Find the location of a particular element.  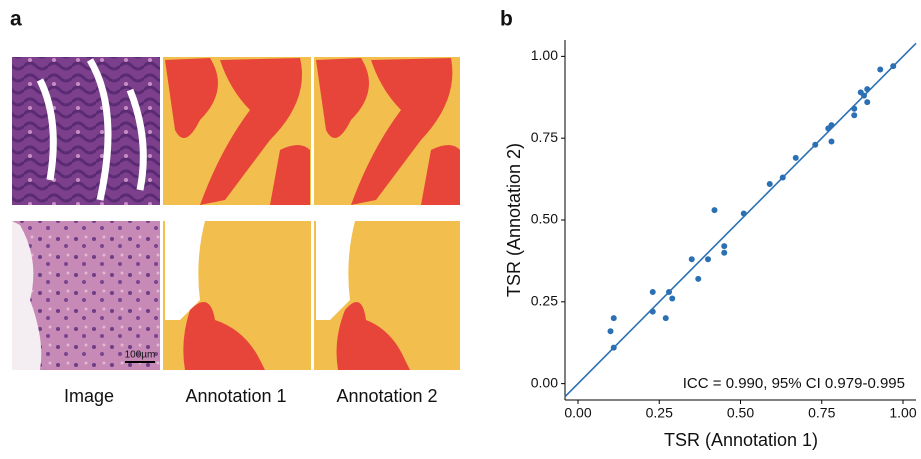

y-tick-label: 0.00 is located at coordinates (544, 382).